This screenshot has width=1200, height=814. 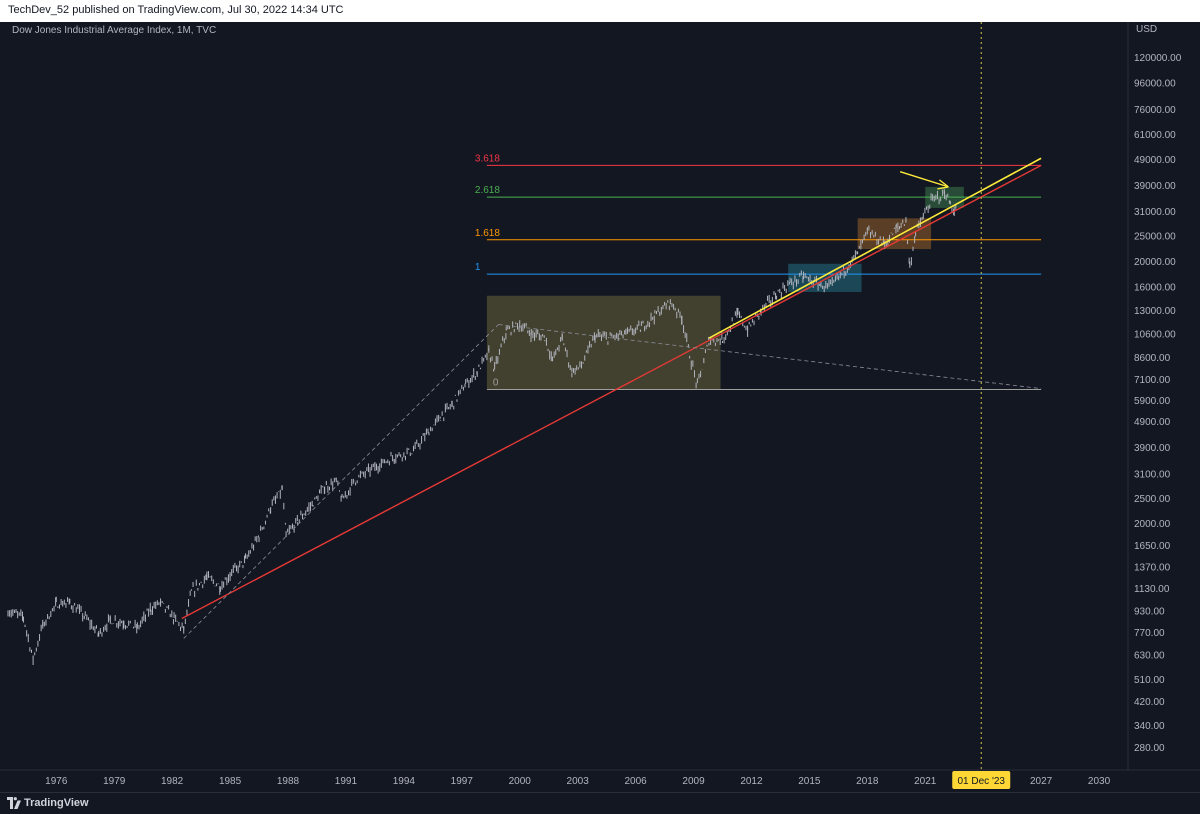 I want to click on x-tick-label: 1997, so click(x=462, y=781).